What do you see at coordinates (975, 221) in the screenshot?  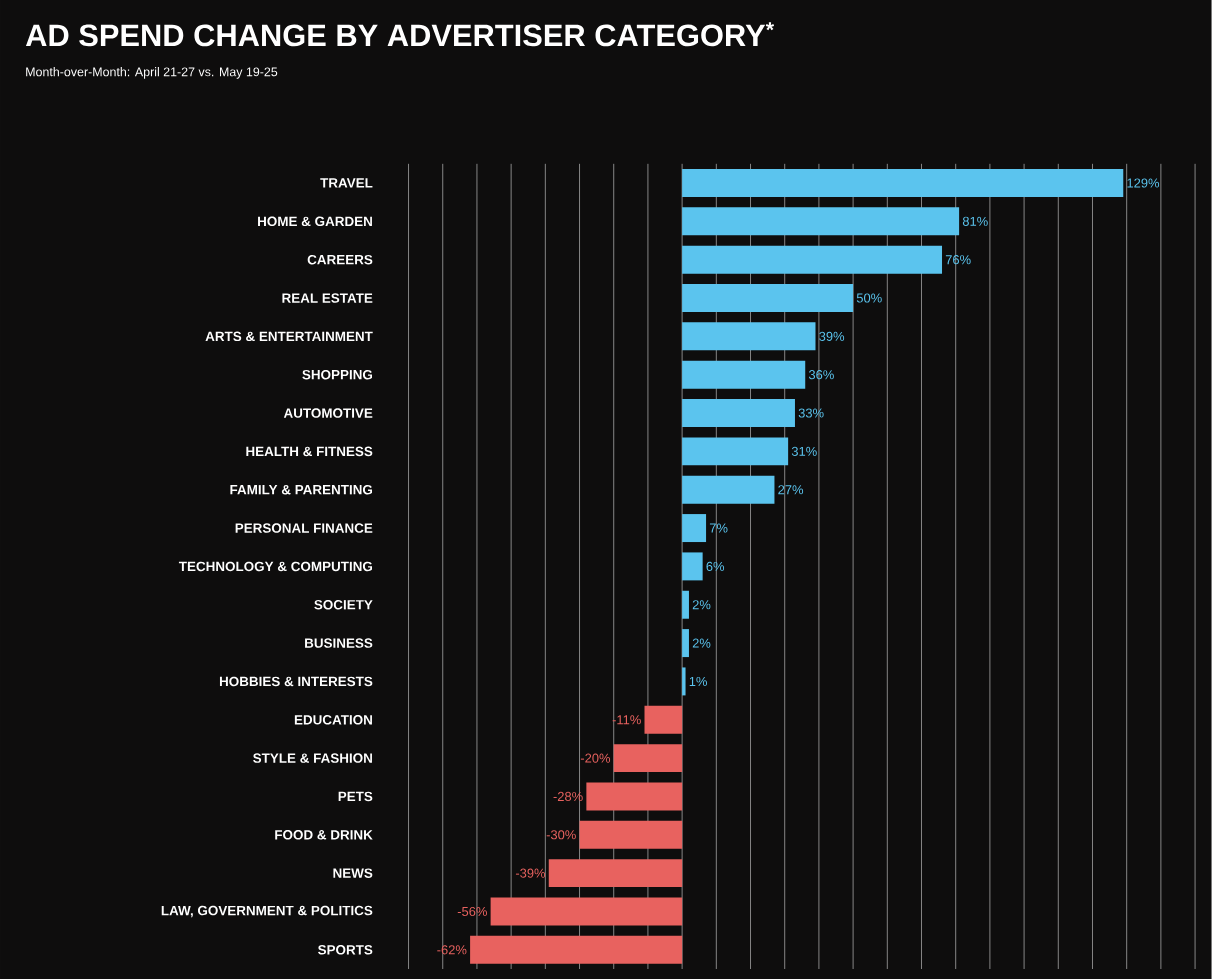 I see `data-label: 81%` at bounding box center [975, 221].